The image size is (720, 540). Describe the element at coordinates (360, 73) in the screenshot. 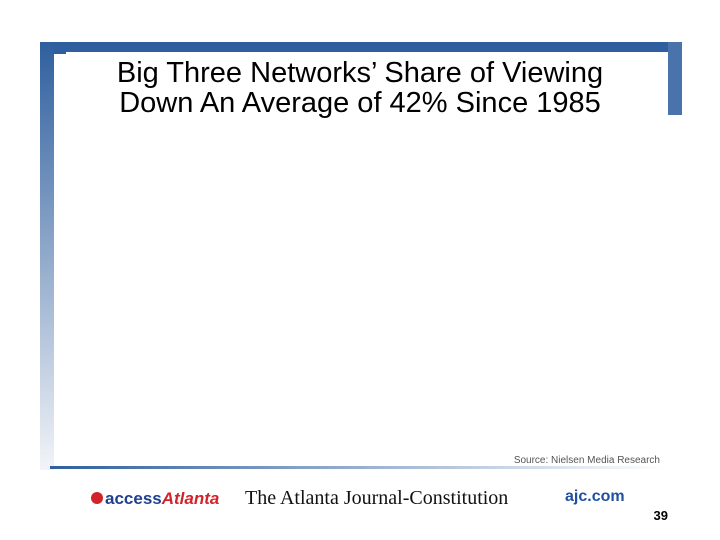

I see `title-line: Big Three Networks’ Share of Viewing` at that location.